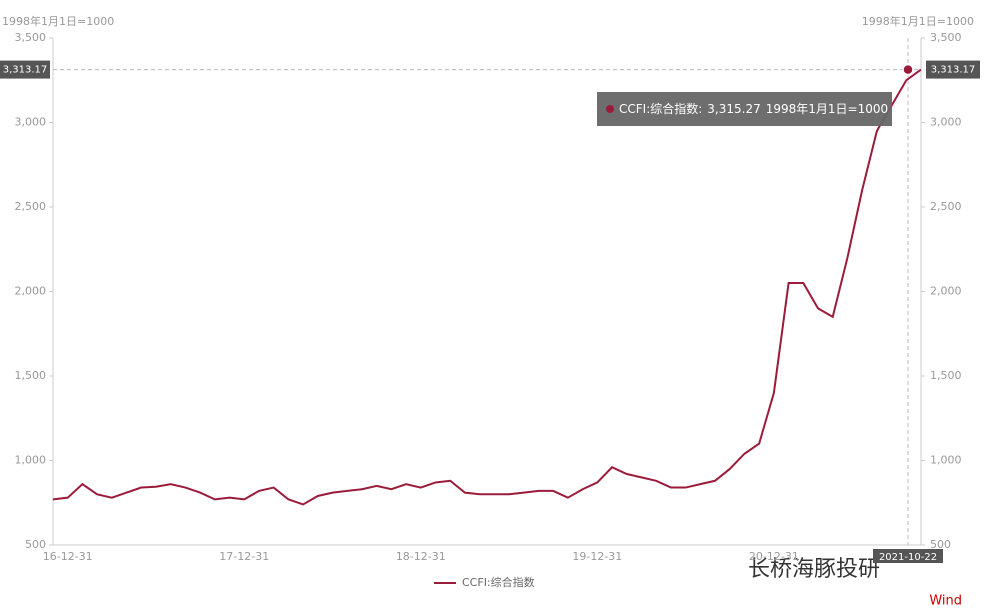 Image resolution: width=984 pixels, height=612 pixels. What do you see at coordinates (610, 109) in the screenshot?
I see `tooltip-dot` at bounding box center [610, 109].